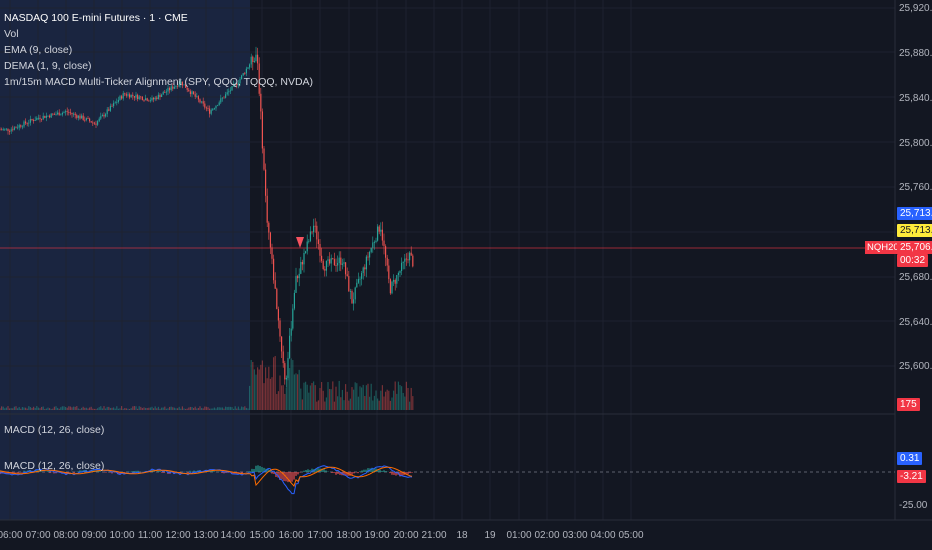 Image resolution: width=932 pixels, height=550 pixels. What do you see at coordinates (915, 277) in the screenshot?
I see `price-tick: 25,680.00` at bounding box center [915, 277].